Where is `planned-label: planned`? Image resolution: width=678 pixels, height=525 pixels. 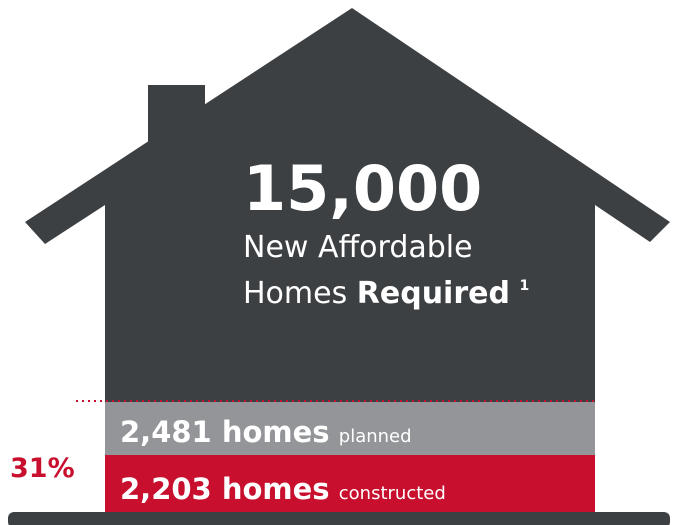
planned-label: planned is located at coordinates (375, 436).